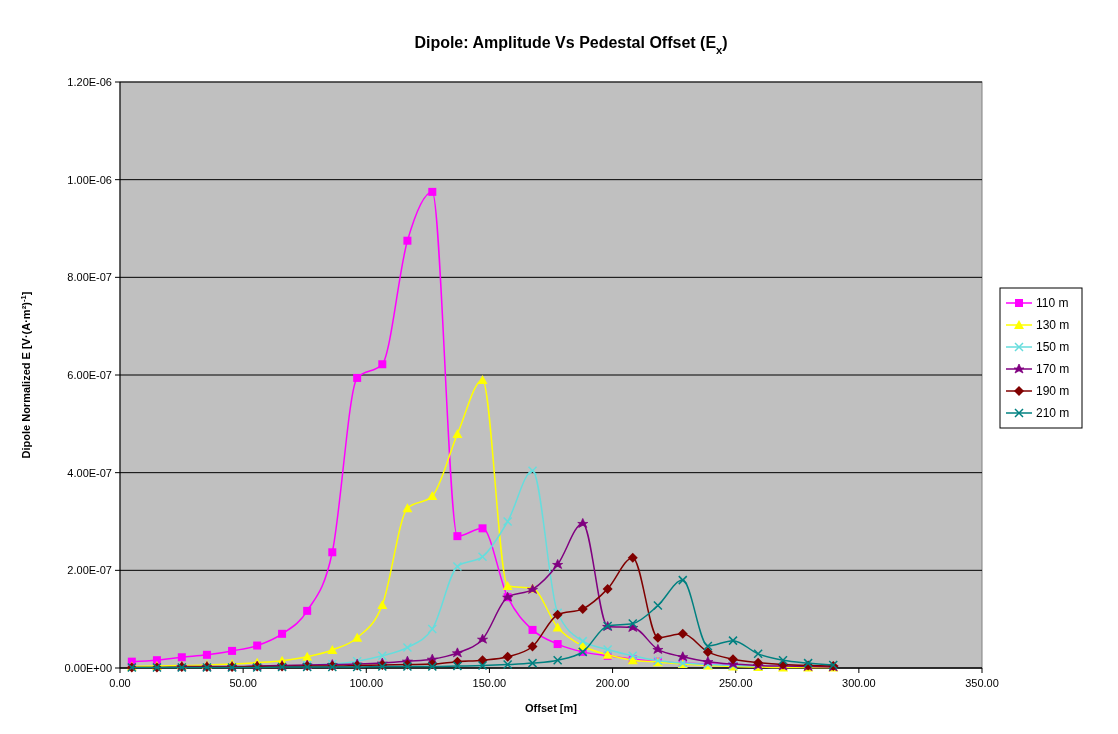  What do you see at coordinates (89, 570) in the screenshot?
I see `y-tick-label: 2.00E-07` at bounding box center [89, 570].